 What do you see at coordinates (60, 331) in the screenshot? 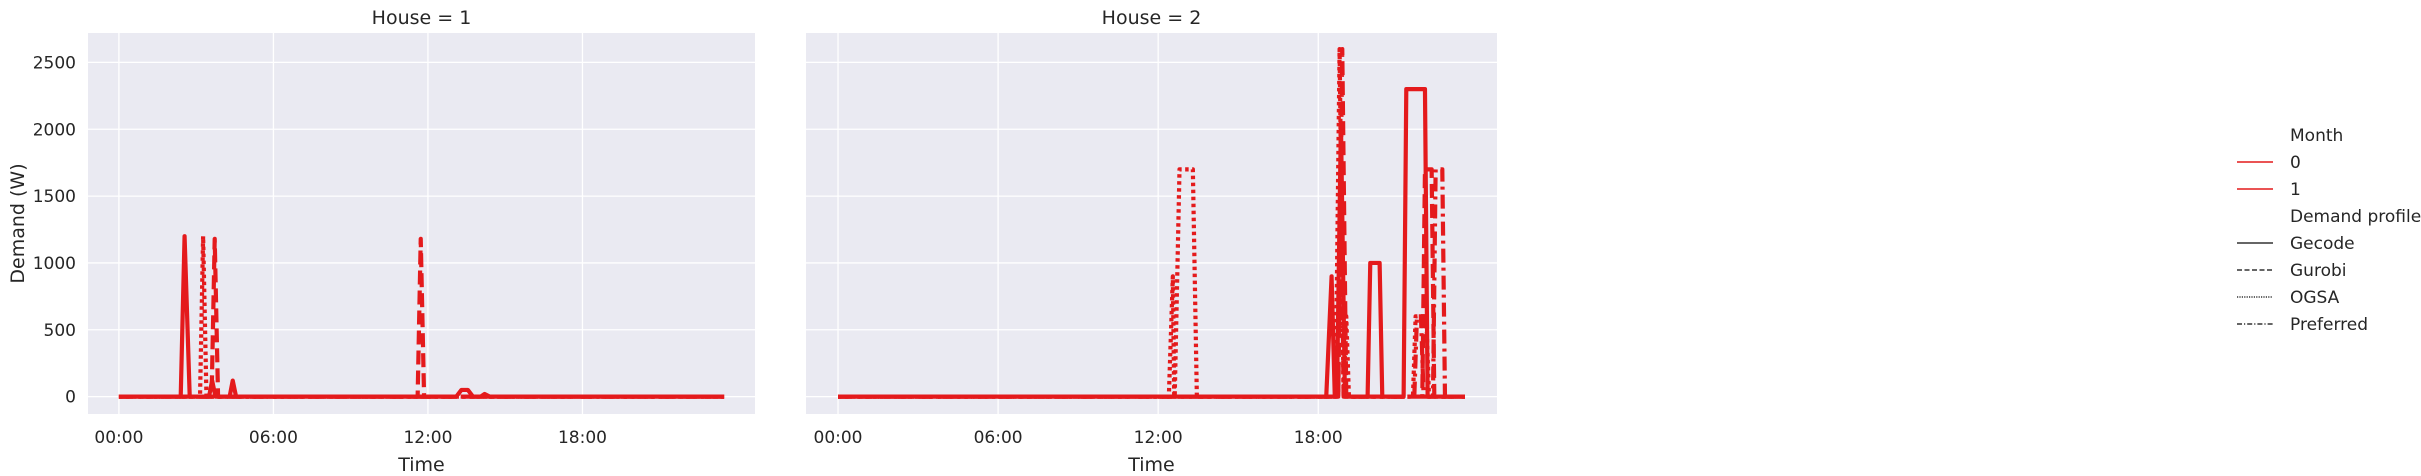
I see `y-tick-label: 500` at bounding box center [60, 331].